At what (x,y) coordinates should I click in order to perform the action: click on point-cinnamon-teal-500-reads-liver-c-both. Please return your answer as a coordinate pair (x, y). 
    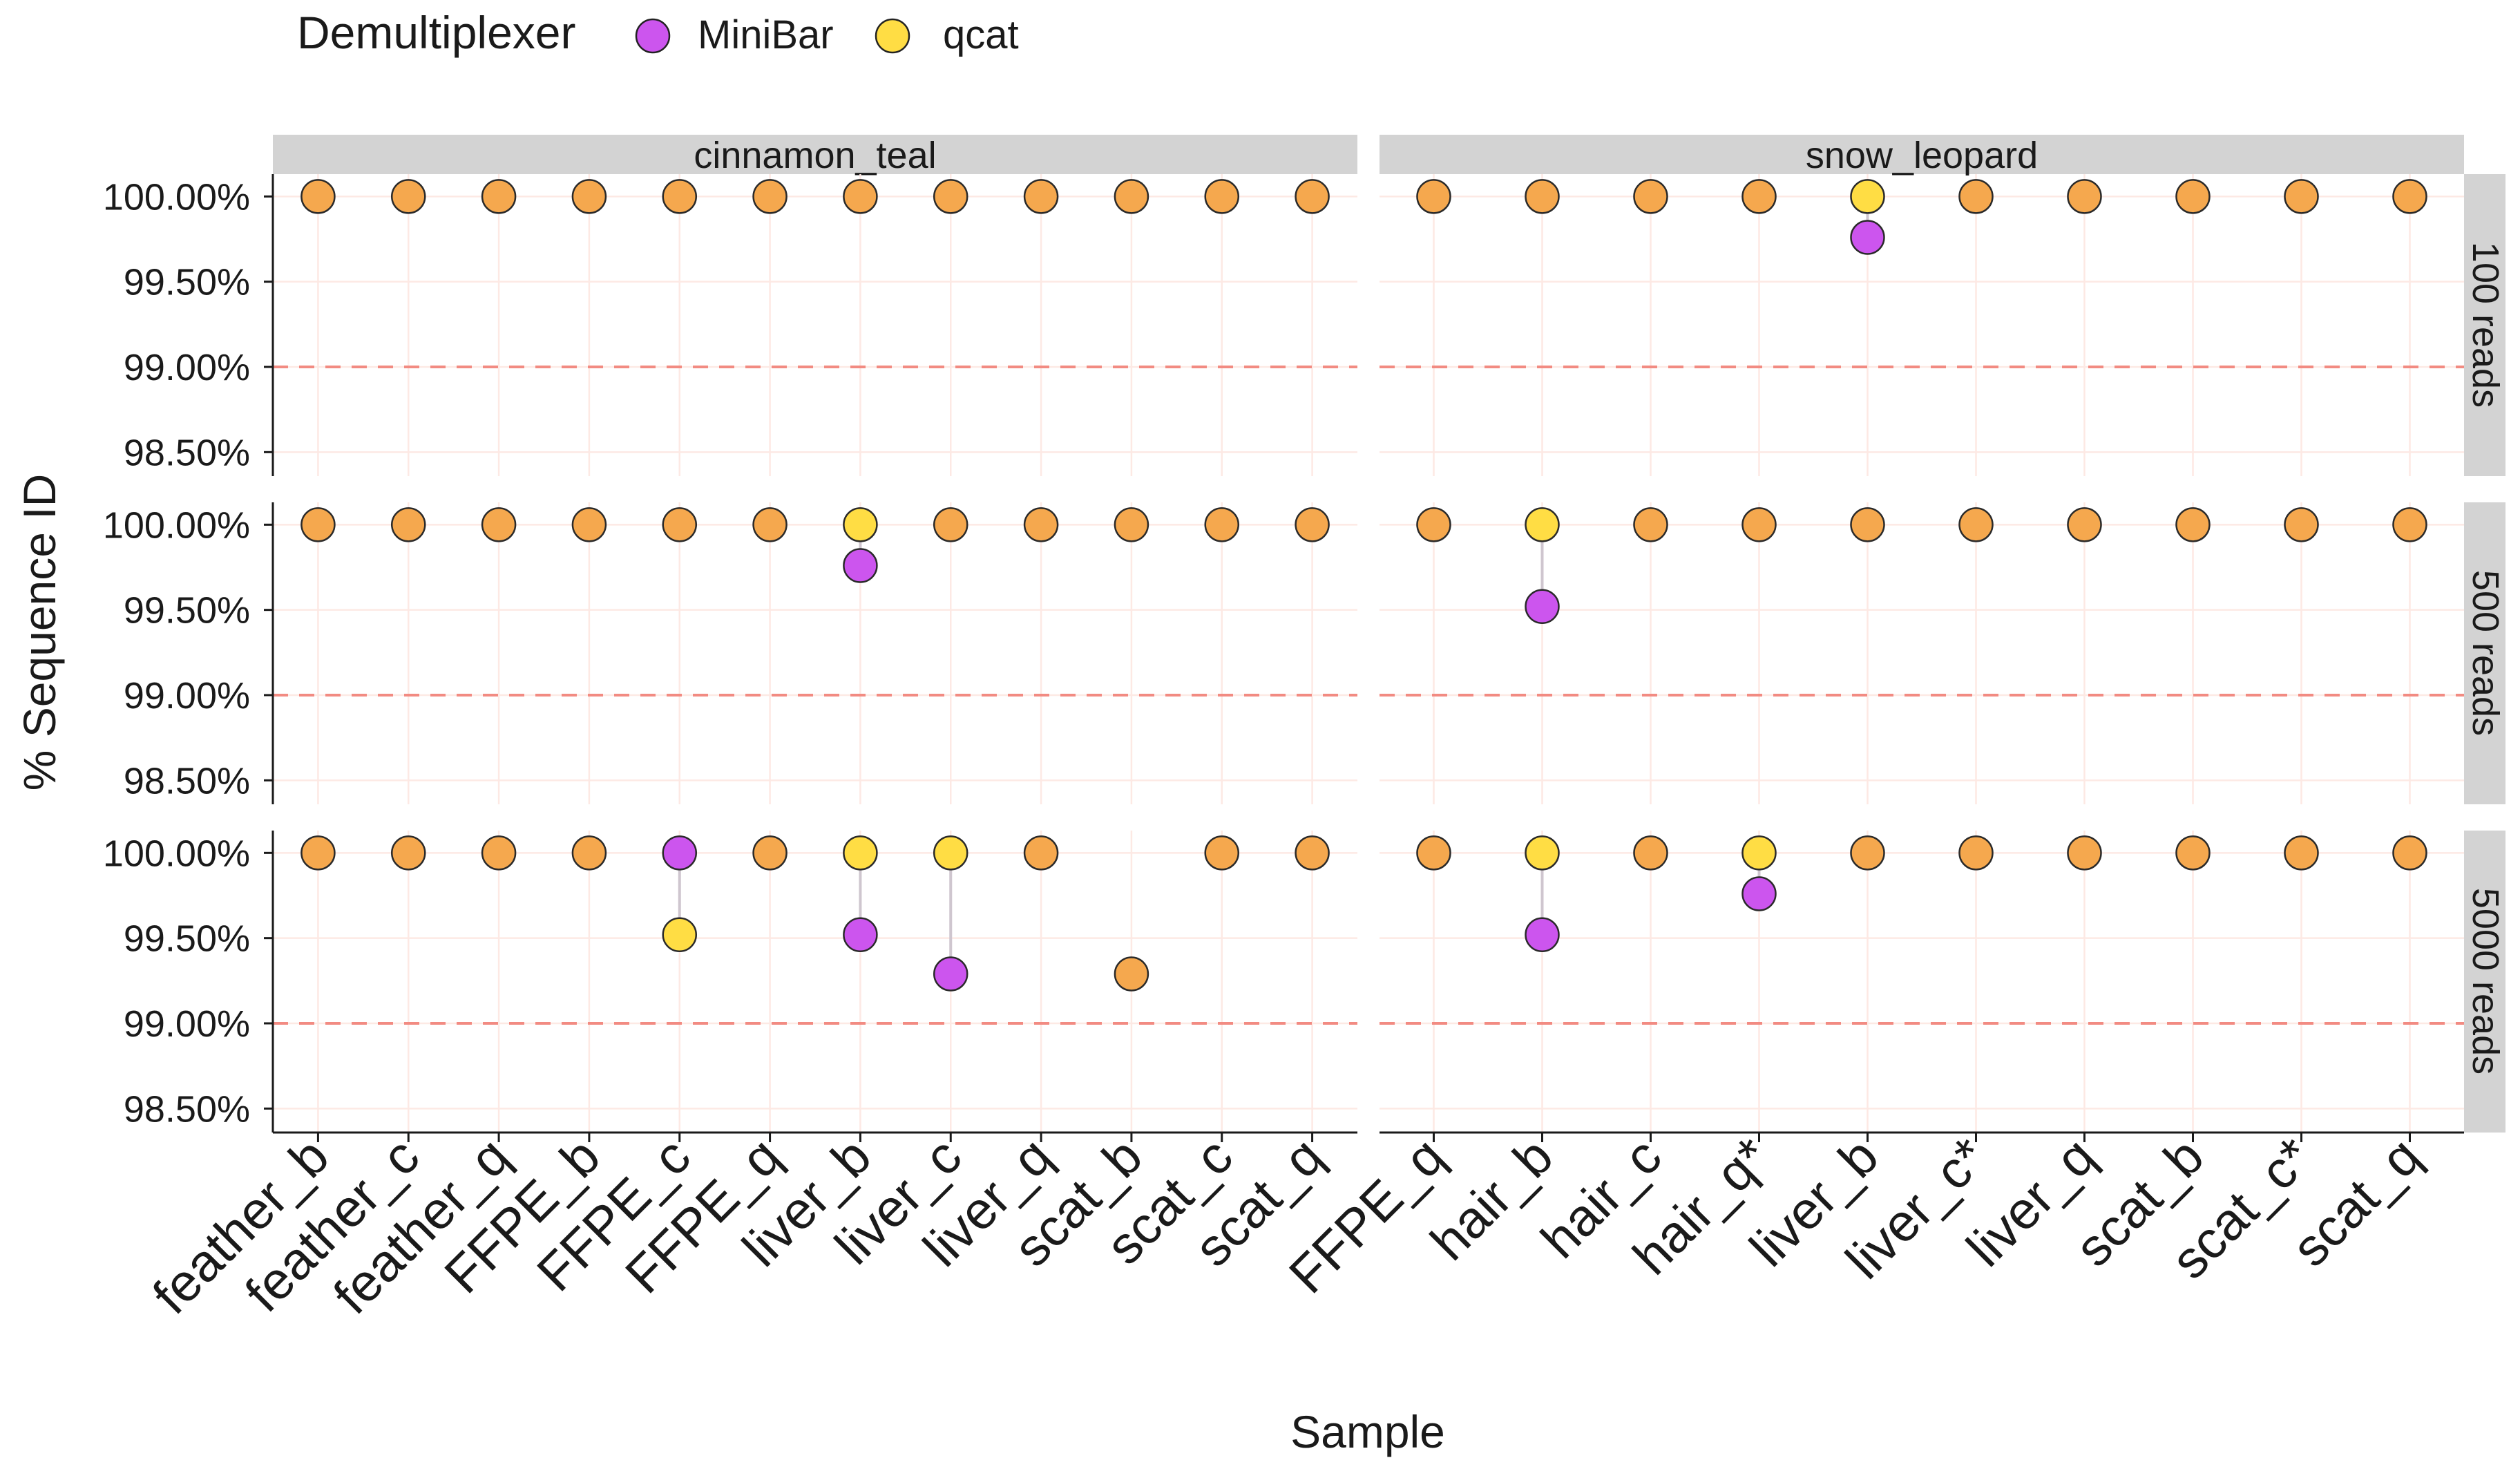
    Looking at the image, I should click on (950, 524).